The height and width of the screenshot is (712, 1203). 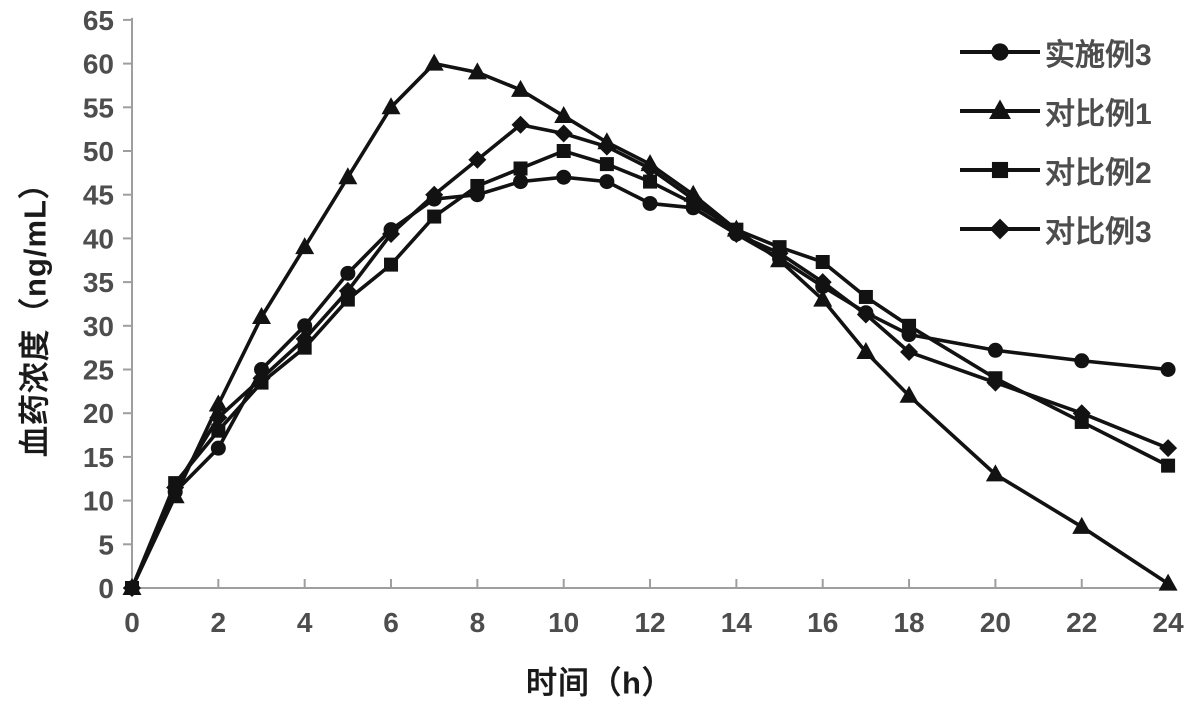 I want to click on x-tick-label: 12, so click(x=649, y=622).